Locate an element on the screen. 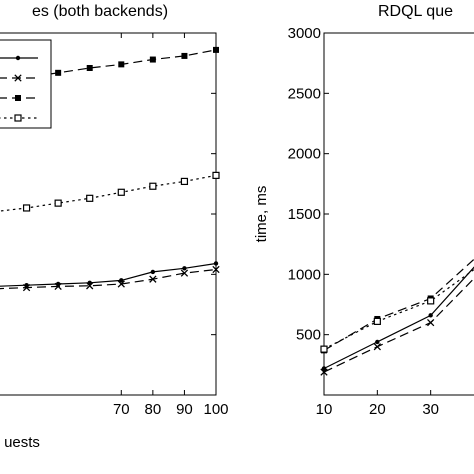  right-x-tick-label: 30 is located at coordinates (430, 409).